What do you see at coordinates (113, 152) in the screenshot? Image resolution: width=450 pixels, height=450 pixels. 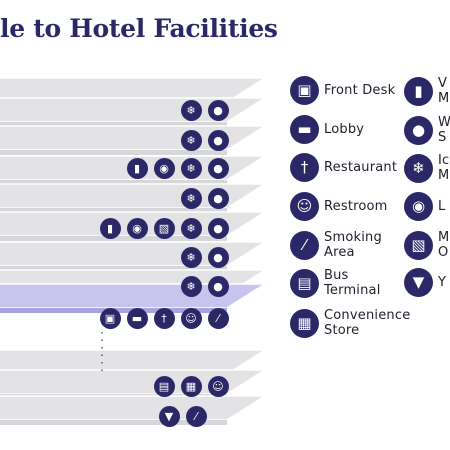 I see `floor-edge` at bounding box center [113, 152].